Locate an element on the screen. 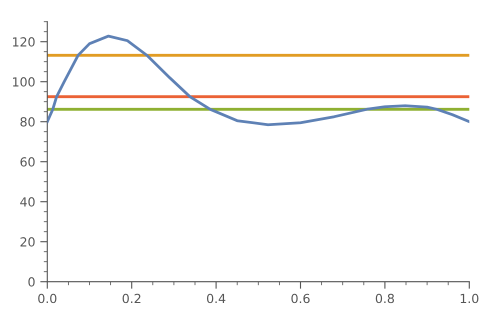 Image resolution: width=500 pixels, height=322 pixels. y-tick-label: 100 is located at coordinates (24, 82).